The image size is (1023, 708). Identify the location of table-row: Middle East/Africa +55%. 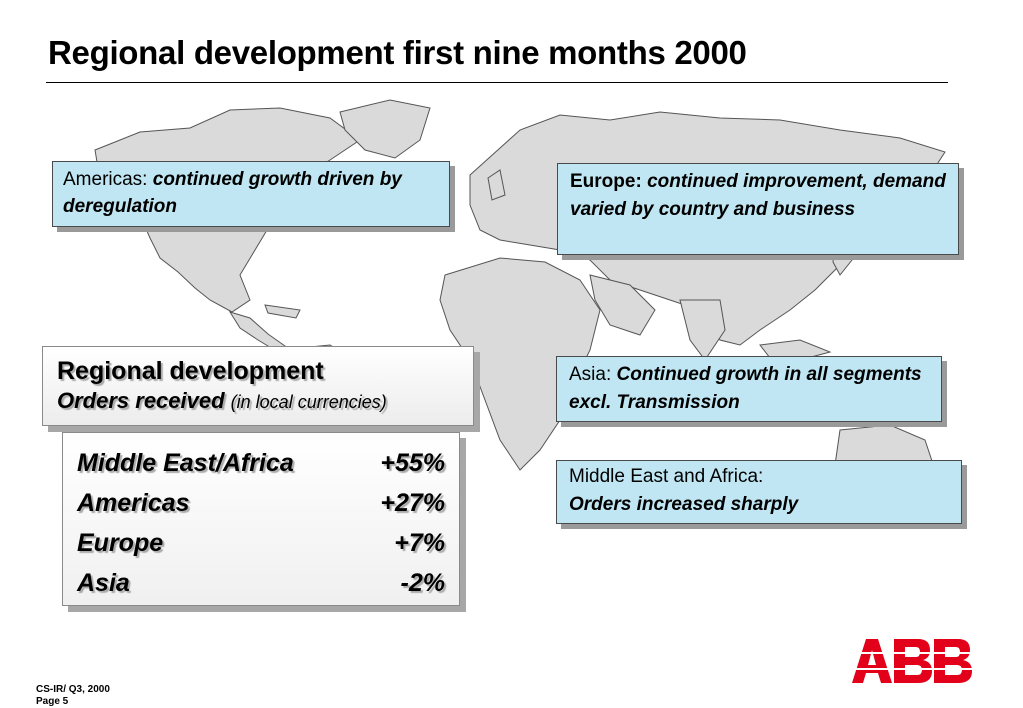
(261, 463).